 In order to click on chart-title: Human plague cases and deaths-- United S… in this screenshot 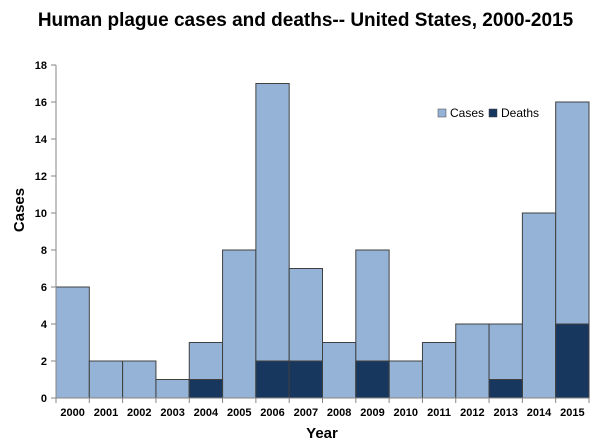, I will do `click(305, 20)`.